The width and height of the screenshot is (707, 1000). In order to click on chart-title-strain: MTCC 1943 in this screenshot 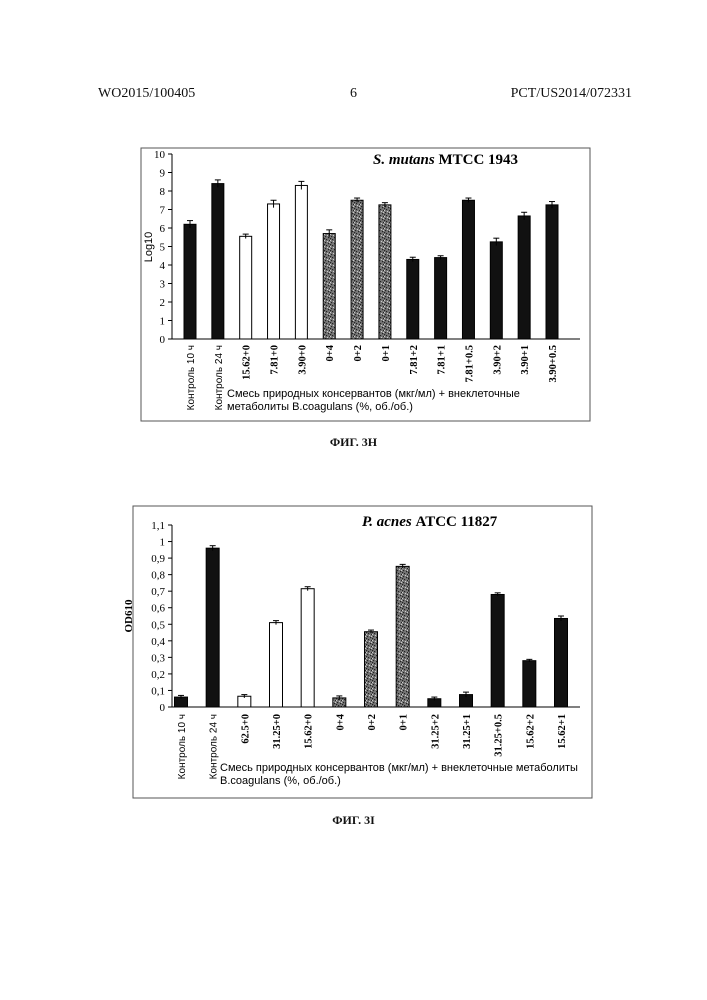, I will do `click(478, 160)`.